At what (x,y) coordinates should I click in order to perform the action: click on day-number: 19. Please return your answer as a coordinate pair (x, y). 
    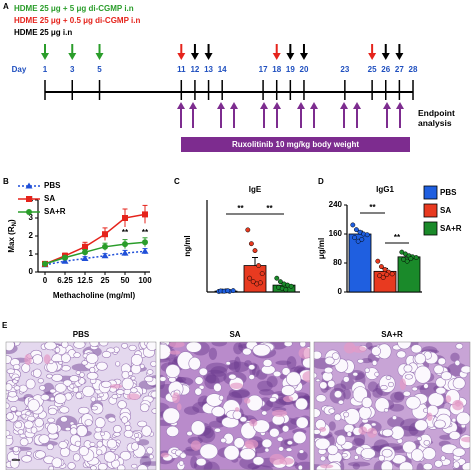
    Looking at the image, I should click on (290, 69).